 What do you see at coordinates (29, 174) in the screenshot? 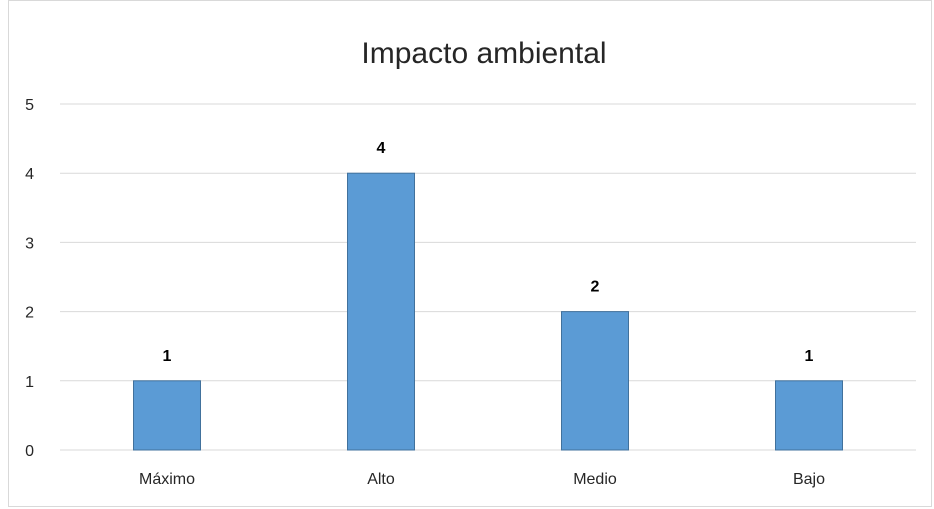
I see `y-tick-label: 4` at bounding box center [29, 174].